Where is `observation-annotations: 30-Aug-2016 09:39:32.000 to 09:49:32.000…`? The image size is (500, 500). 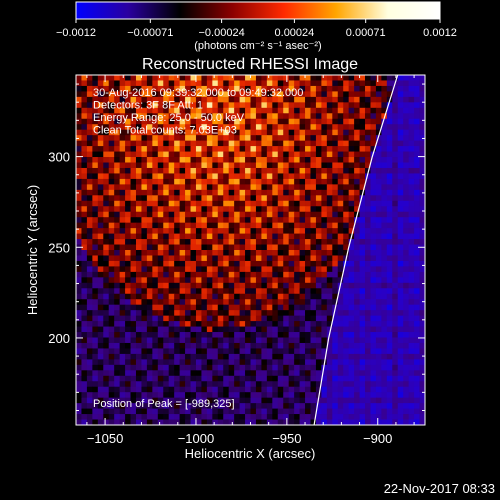
observation-annotations: 30-Aug-2016 09:39:32.000 to 09:49:32.000… is located at coordinates (198, 112).